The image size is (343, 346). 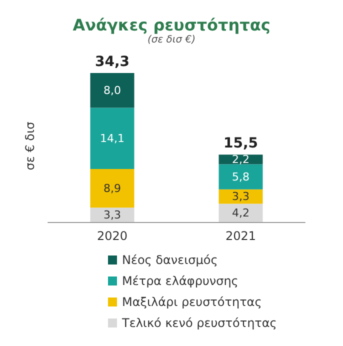 I want to click on total-label: 34,3, so click(x=112, y=62).